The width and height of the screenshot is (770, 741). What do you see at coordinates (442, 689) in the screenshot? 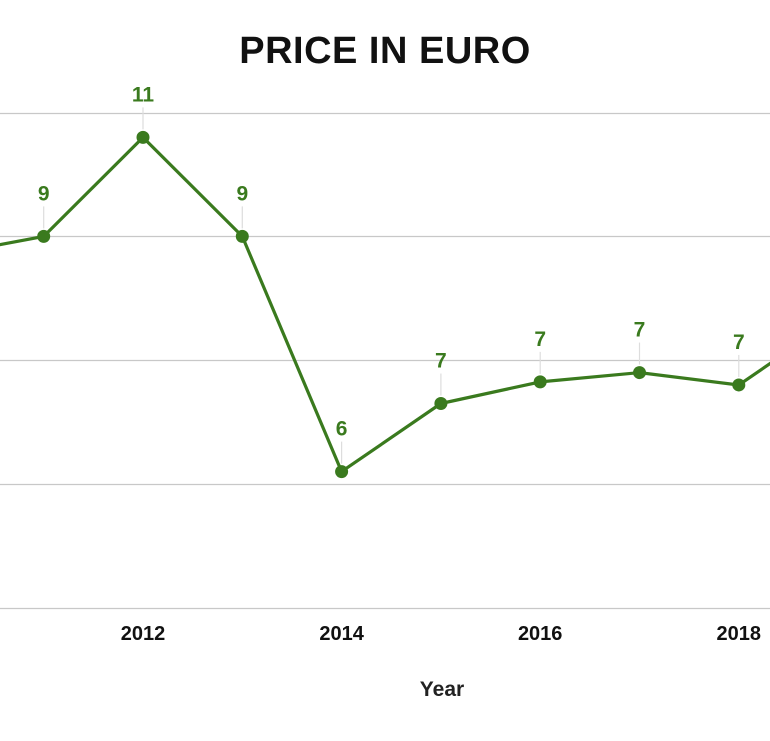
I see `x-axis-title: Year` at bounding box center [442, 689].